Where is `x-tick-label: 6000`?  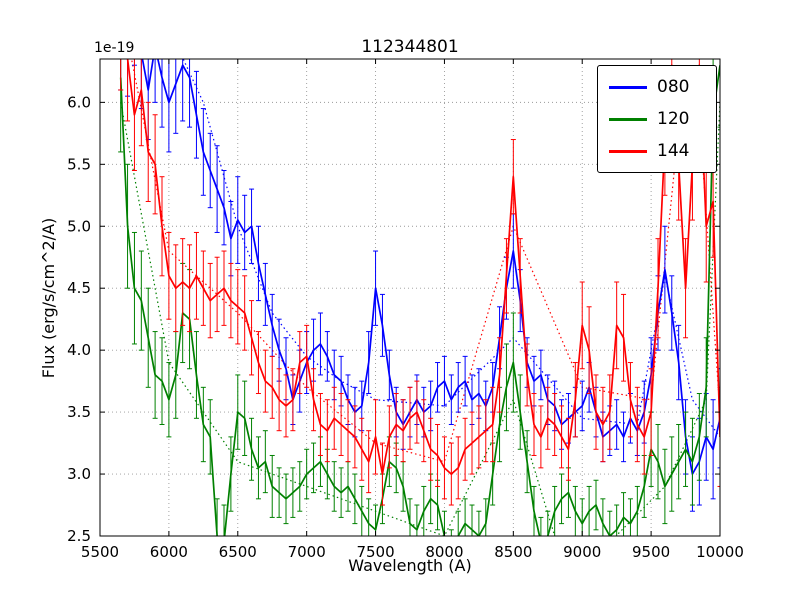 x-tick-label: 6000 is located at coordinates (169, 552).